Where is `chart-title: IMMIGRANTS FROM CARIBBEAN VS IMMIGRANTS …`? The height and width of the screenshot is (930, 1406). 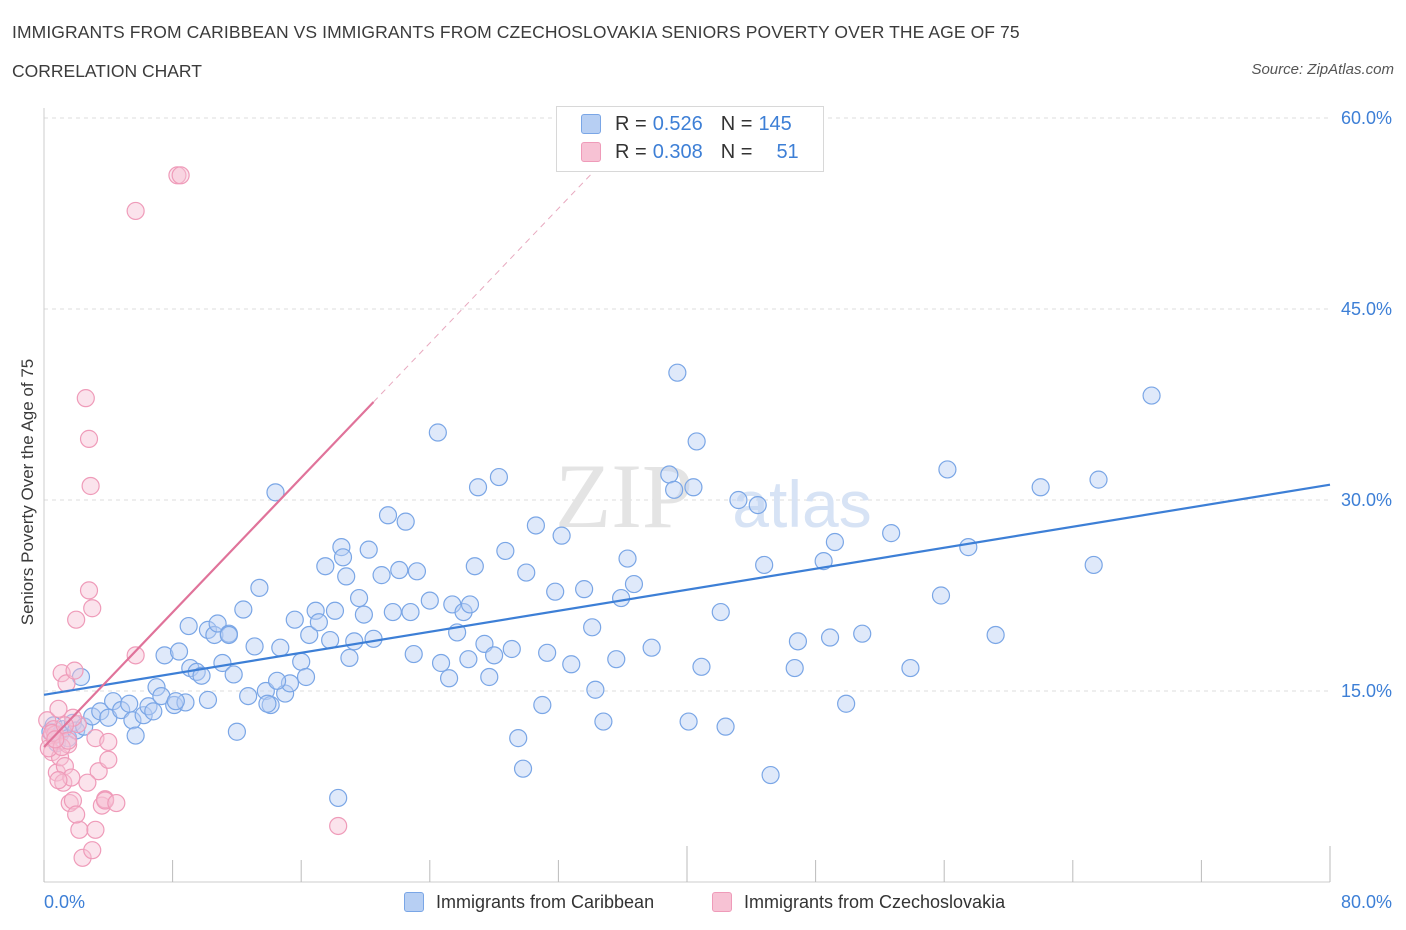 chart-title: IMMIGRANTS FROM CARIBBEAN VS IMMIGRANTS … is located at coordinates (516, 32).